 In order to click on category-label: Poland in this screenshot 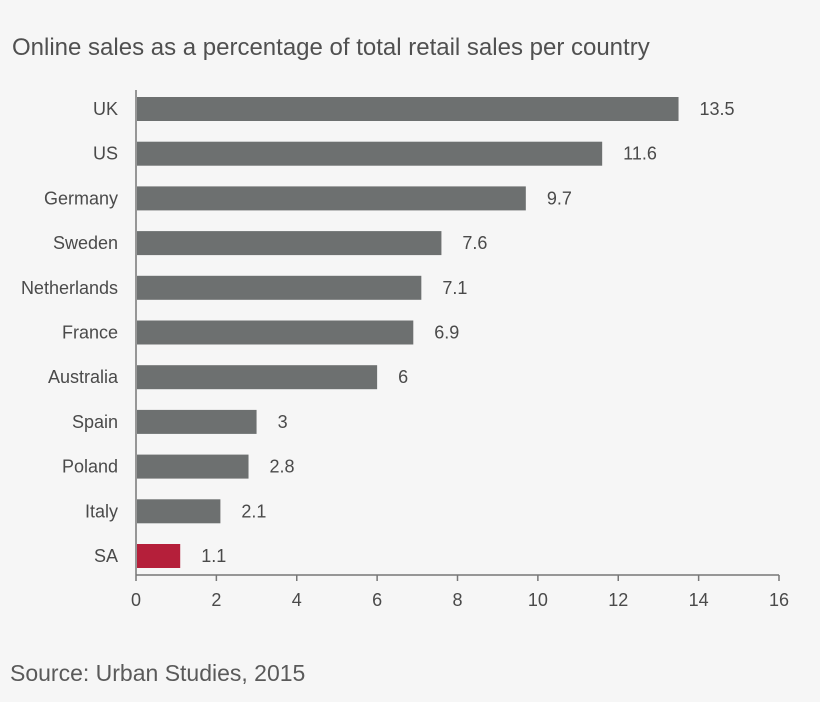, I will do `click(90, 467)`.